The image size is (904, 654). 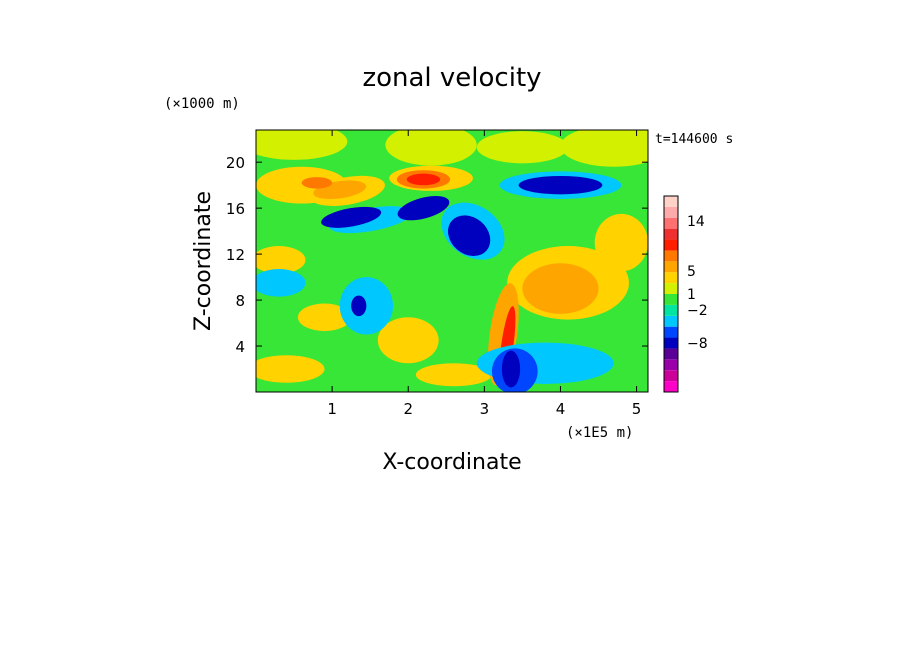 What do you see at coordinates (511, 369) in the screenshot?
I see `mountain-wave` at bounding box center [511, 369].